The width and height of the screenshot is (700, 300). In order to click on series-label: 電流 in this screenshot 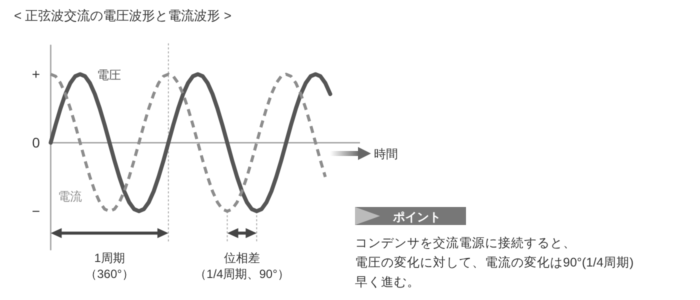, I will do `click(70, 196)`.